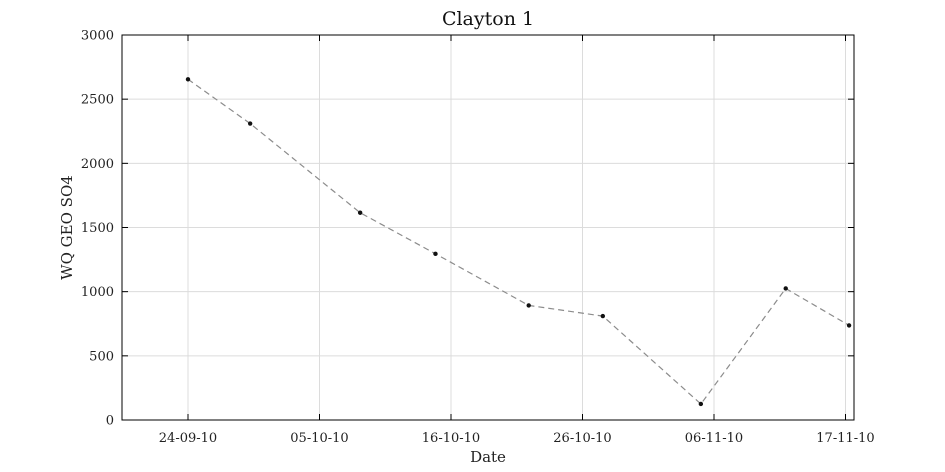 Image resolution: width=945 pixels, height=472 pixels. Describe the element at coordinates (488, 457) in the screenshot. I see `x-axis-label: Date` at that location.